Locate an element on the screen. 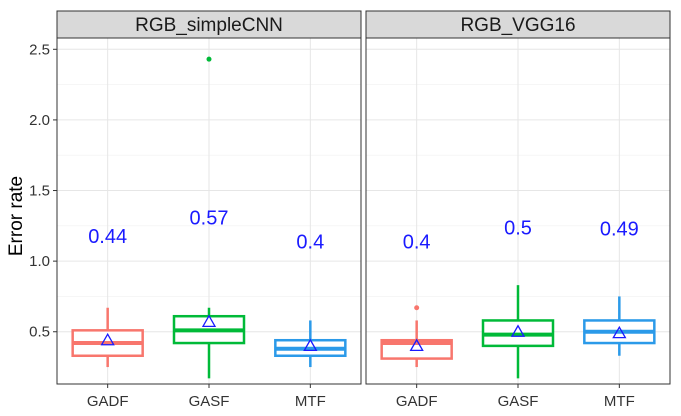  mean-label: 0.44 is located at coordinates (107, 237).